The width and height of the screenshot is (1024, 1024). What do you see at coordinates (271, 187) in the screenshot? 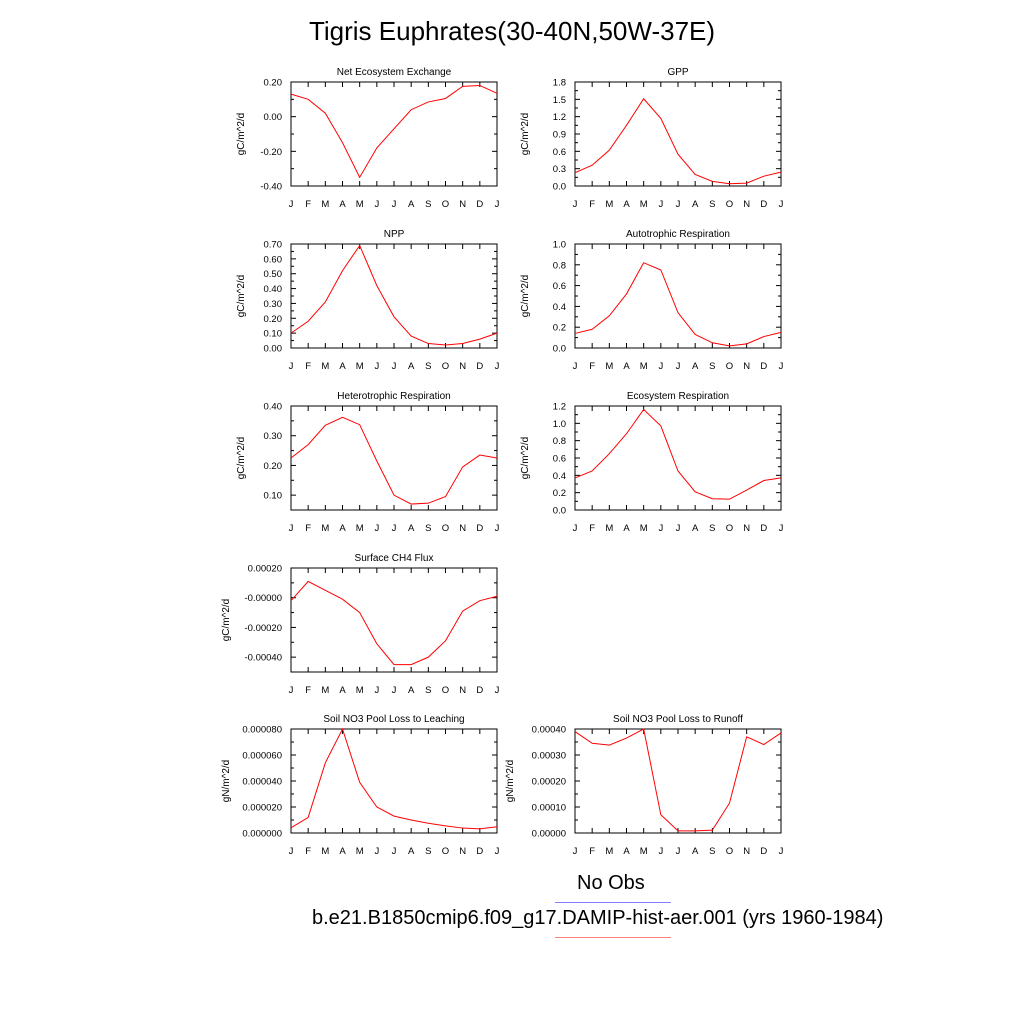
I see `y-tick-label: -0.40` at bounding box center [271, 187].